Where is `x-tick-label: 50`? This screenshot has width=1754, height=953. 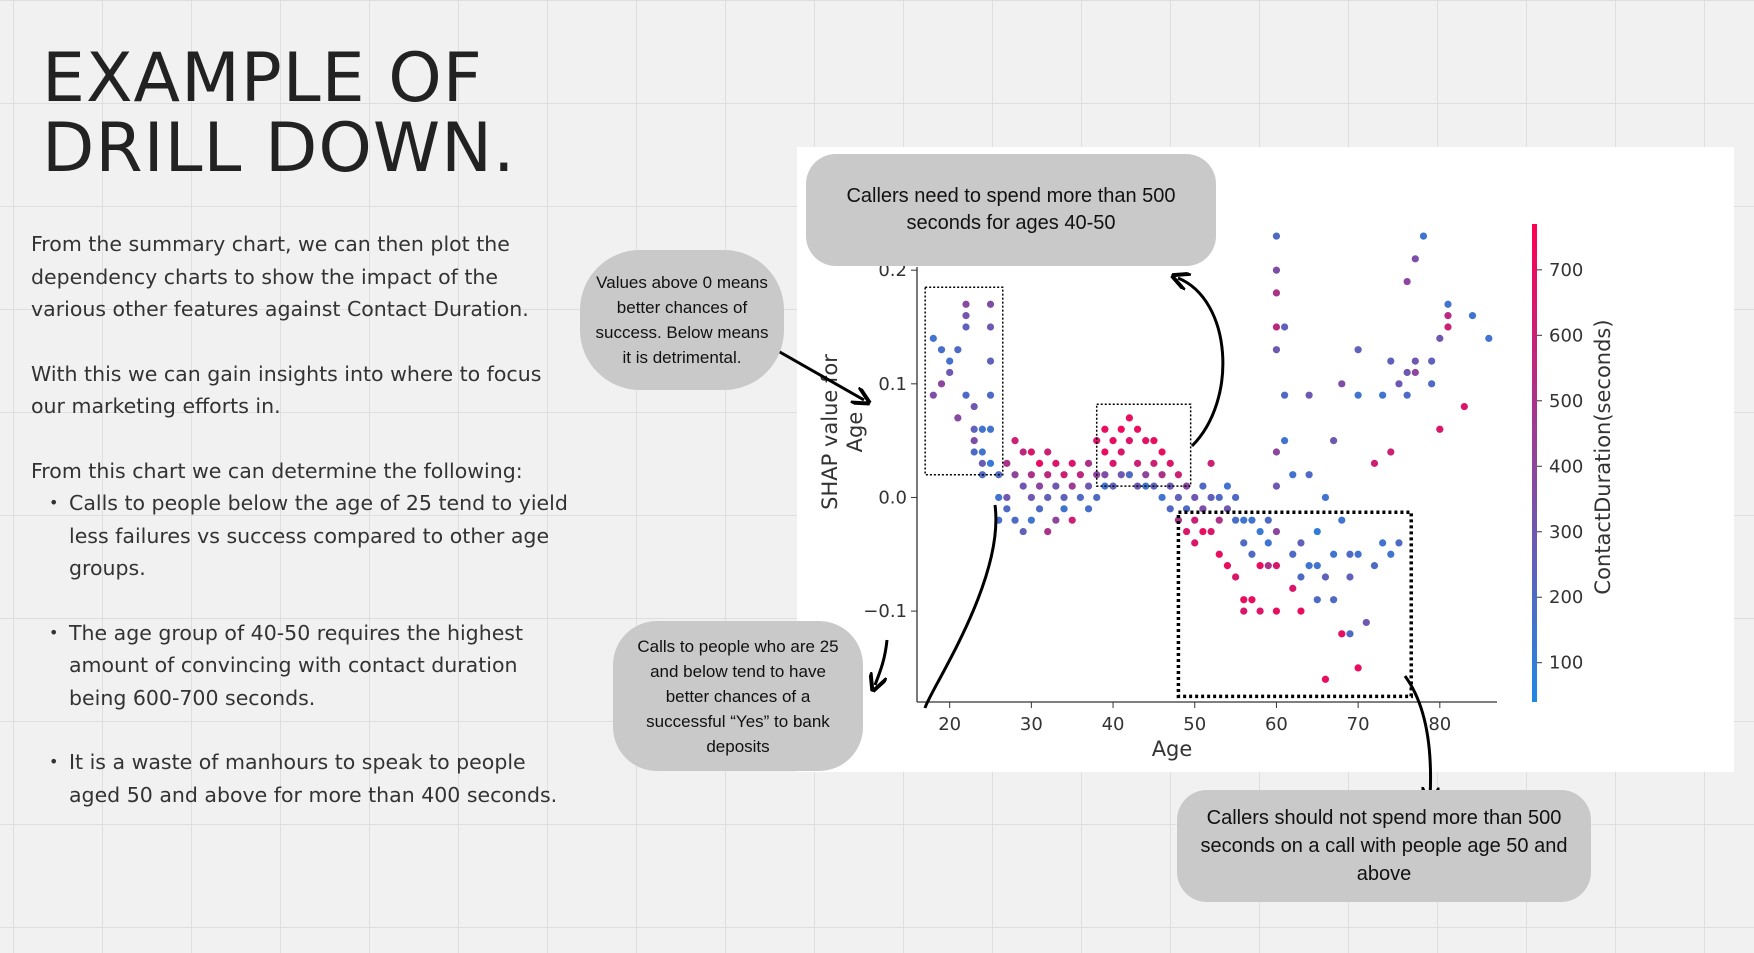
x-tick-label: 50 is located at coordinates (1194, 724).